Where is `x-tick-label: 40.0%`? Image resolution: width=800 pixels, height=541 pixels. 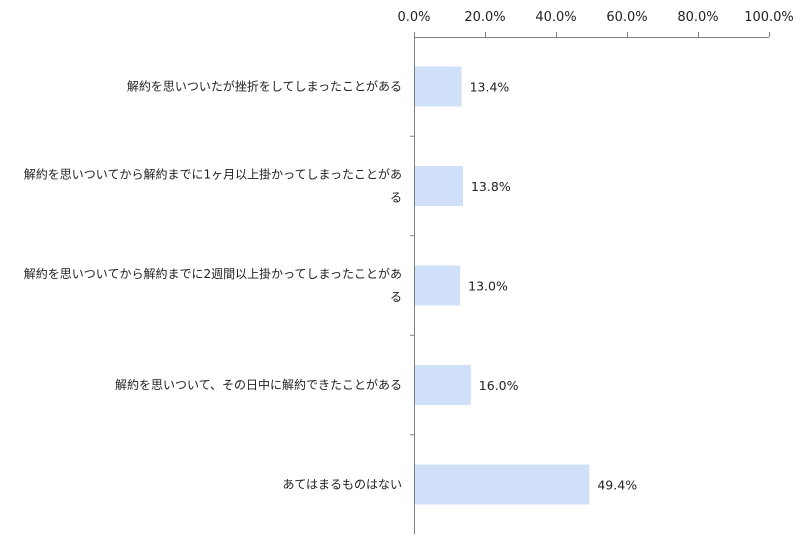 x-tick-label: 40.0% is located at coordinates (555, 17).